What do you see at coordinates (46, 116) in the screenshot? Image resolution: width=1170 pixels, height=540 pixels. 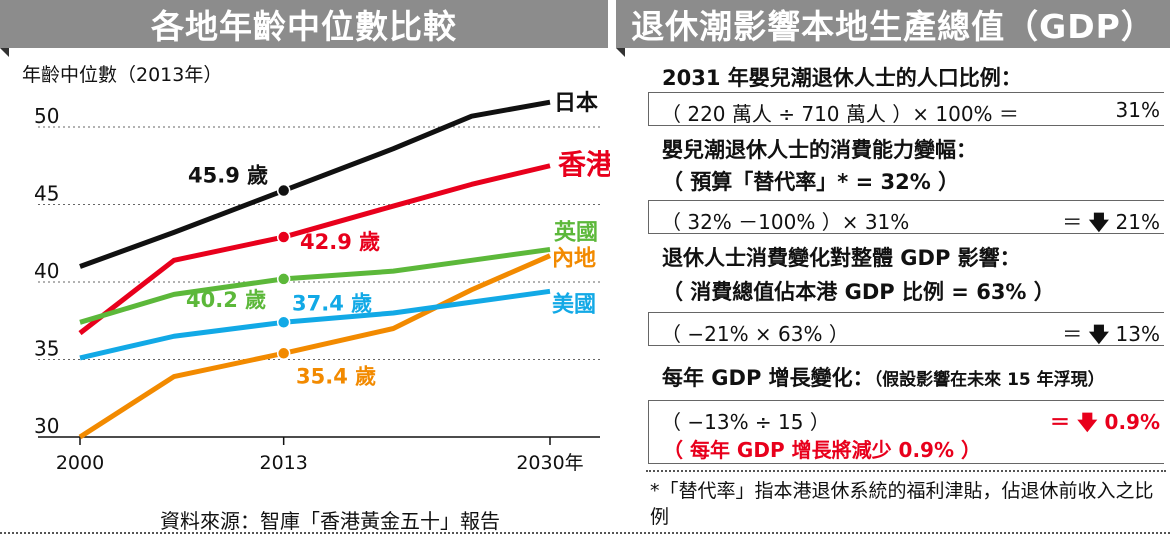 I see `y-tick-label: 50` at bounding box center [46, 116].